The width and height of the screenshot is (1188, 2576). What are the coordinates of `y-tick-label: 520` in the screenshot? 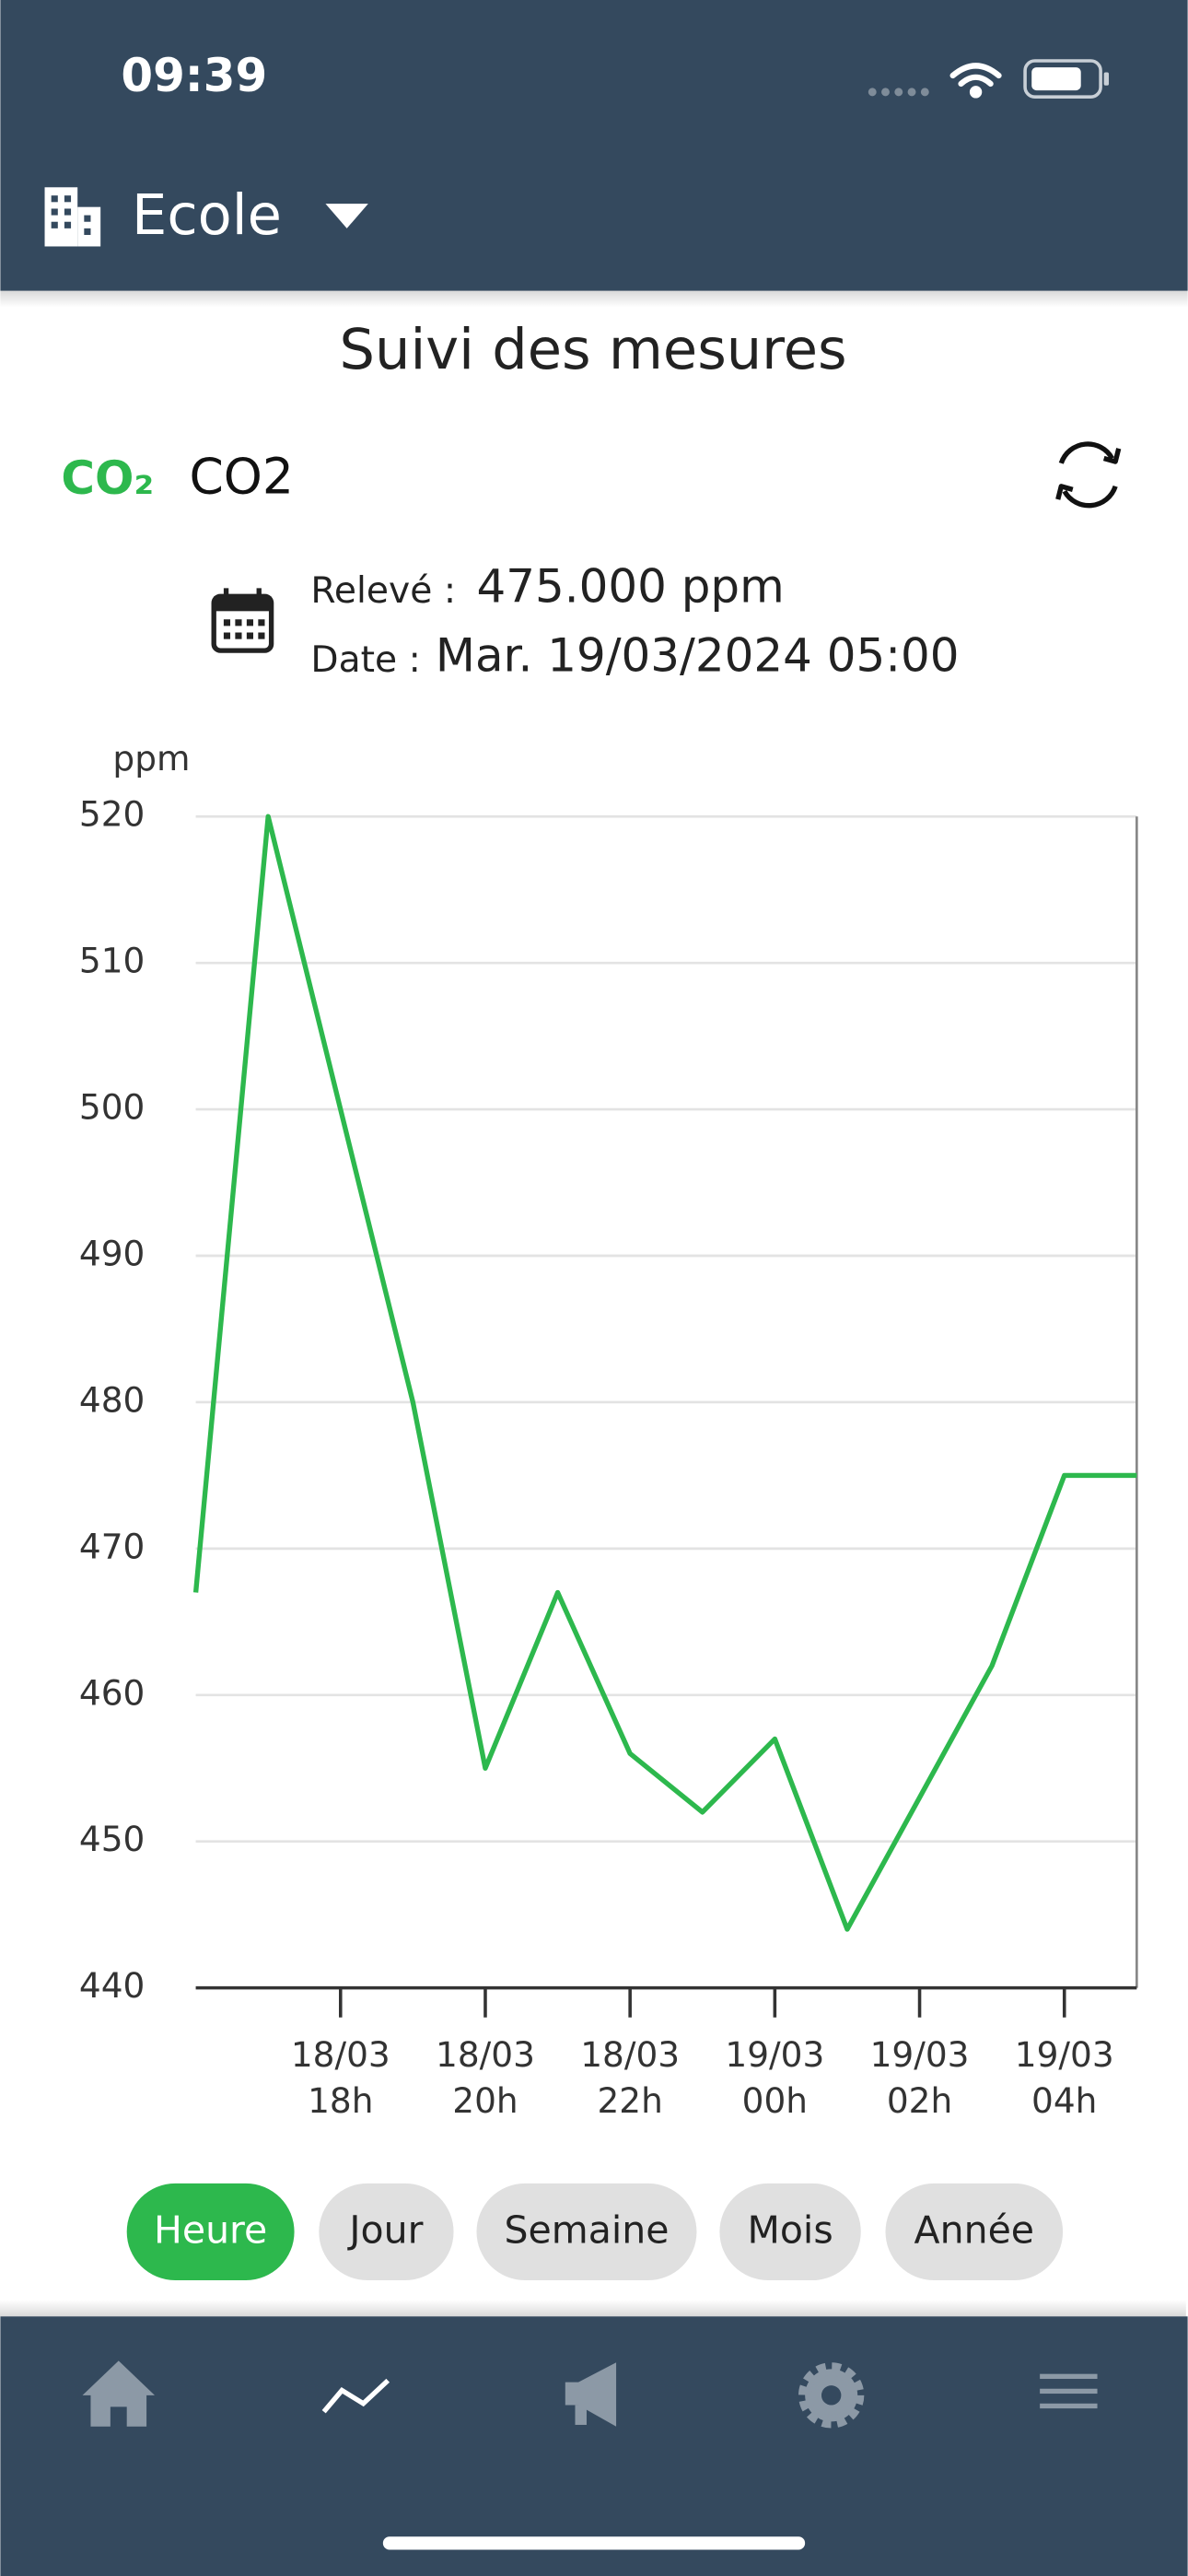 It's located at (112, 814).